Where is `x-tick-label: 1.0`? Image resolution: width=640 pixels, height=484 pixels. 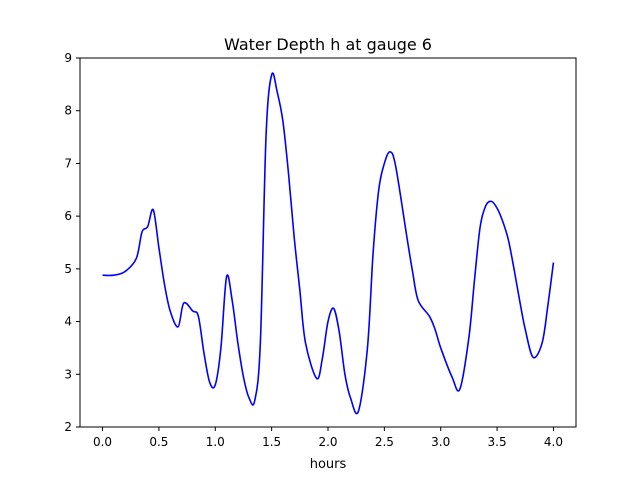
x-tick-label: 1.0 is located at coordinates (215, 442).